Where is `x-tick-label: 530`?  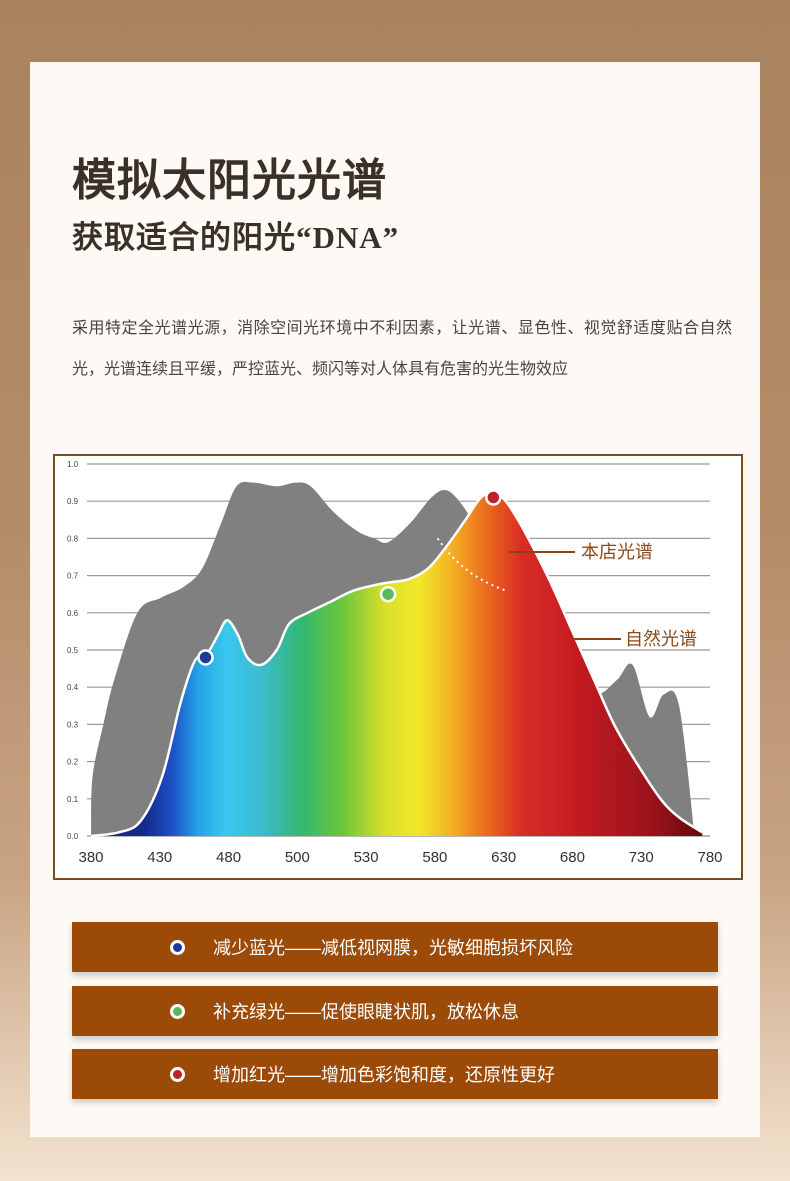 x-tick-label: 530 is located at coordinates (366, 857).